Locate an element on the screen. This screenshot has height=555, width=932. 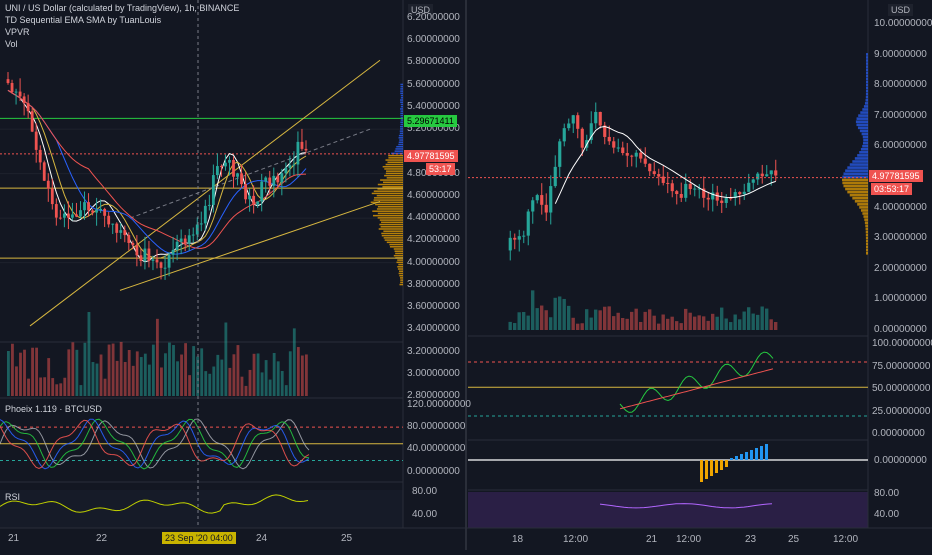
indicator-vpvr: VPVR is located at coordinates (17, 32).